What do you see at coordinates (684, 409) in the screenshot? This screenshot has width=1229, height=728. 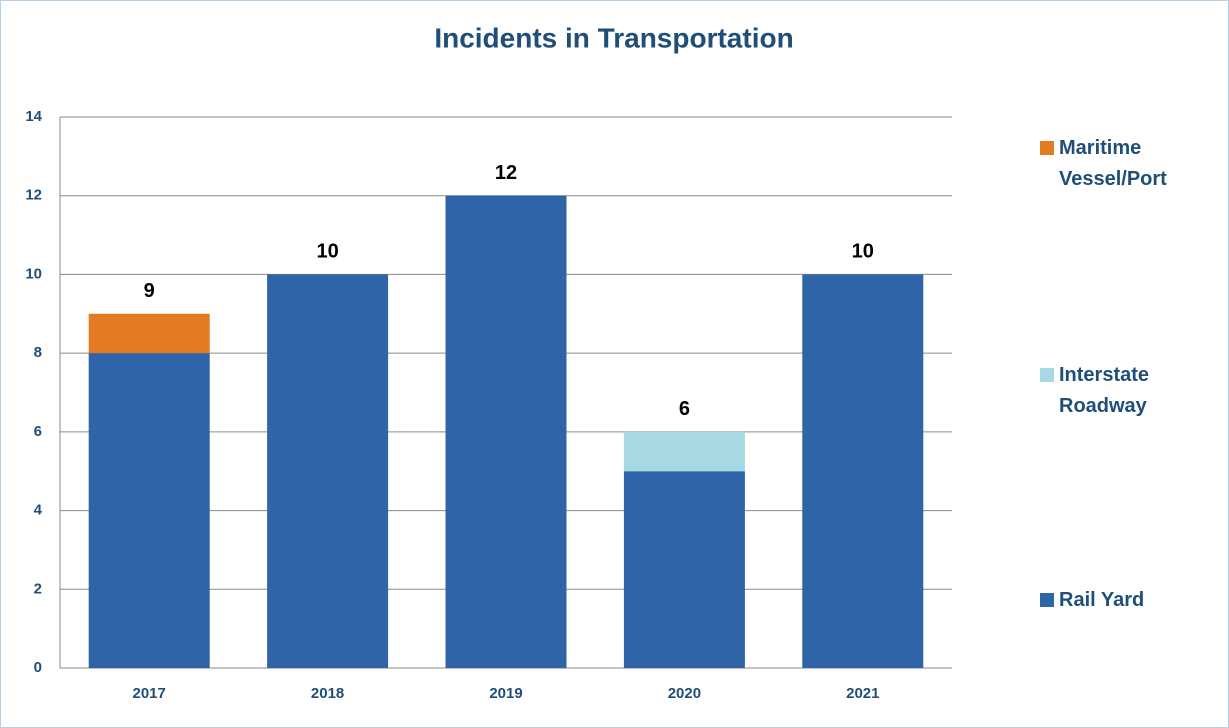 I see `total-label: 6` at bounding box center [684, 409].